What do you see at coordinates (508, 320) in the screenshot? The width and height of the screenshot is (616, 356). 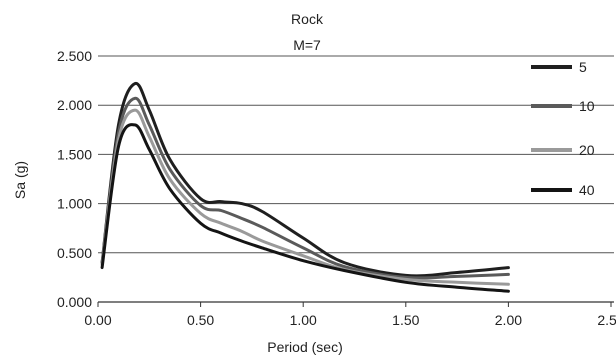 I see `x-tick-label: 2.00` at bounding box center [508, 320].